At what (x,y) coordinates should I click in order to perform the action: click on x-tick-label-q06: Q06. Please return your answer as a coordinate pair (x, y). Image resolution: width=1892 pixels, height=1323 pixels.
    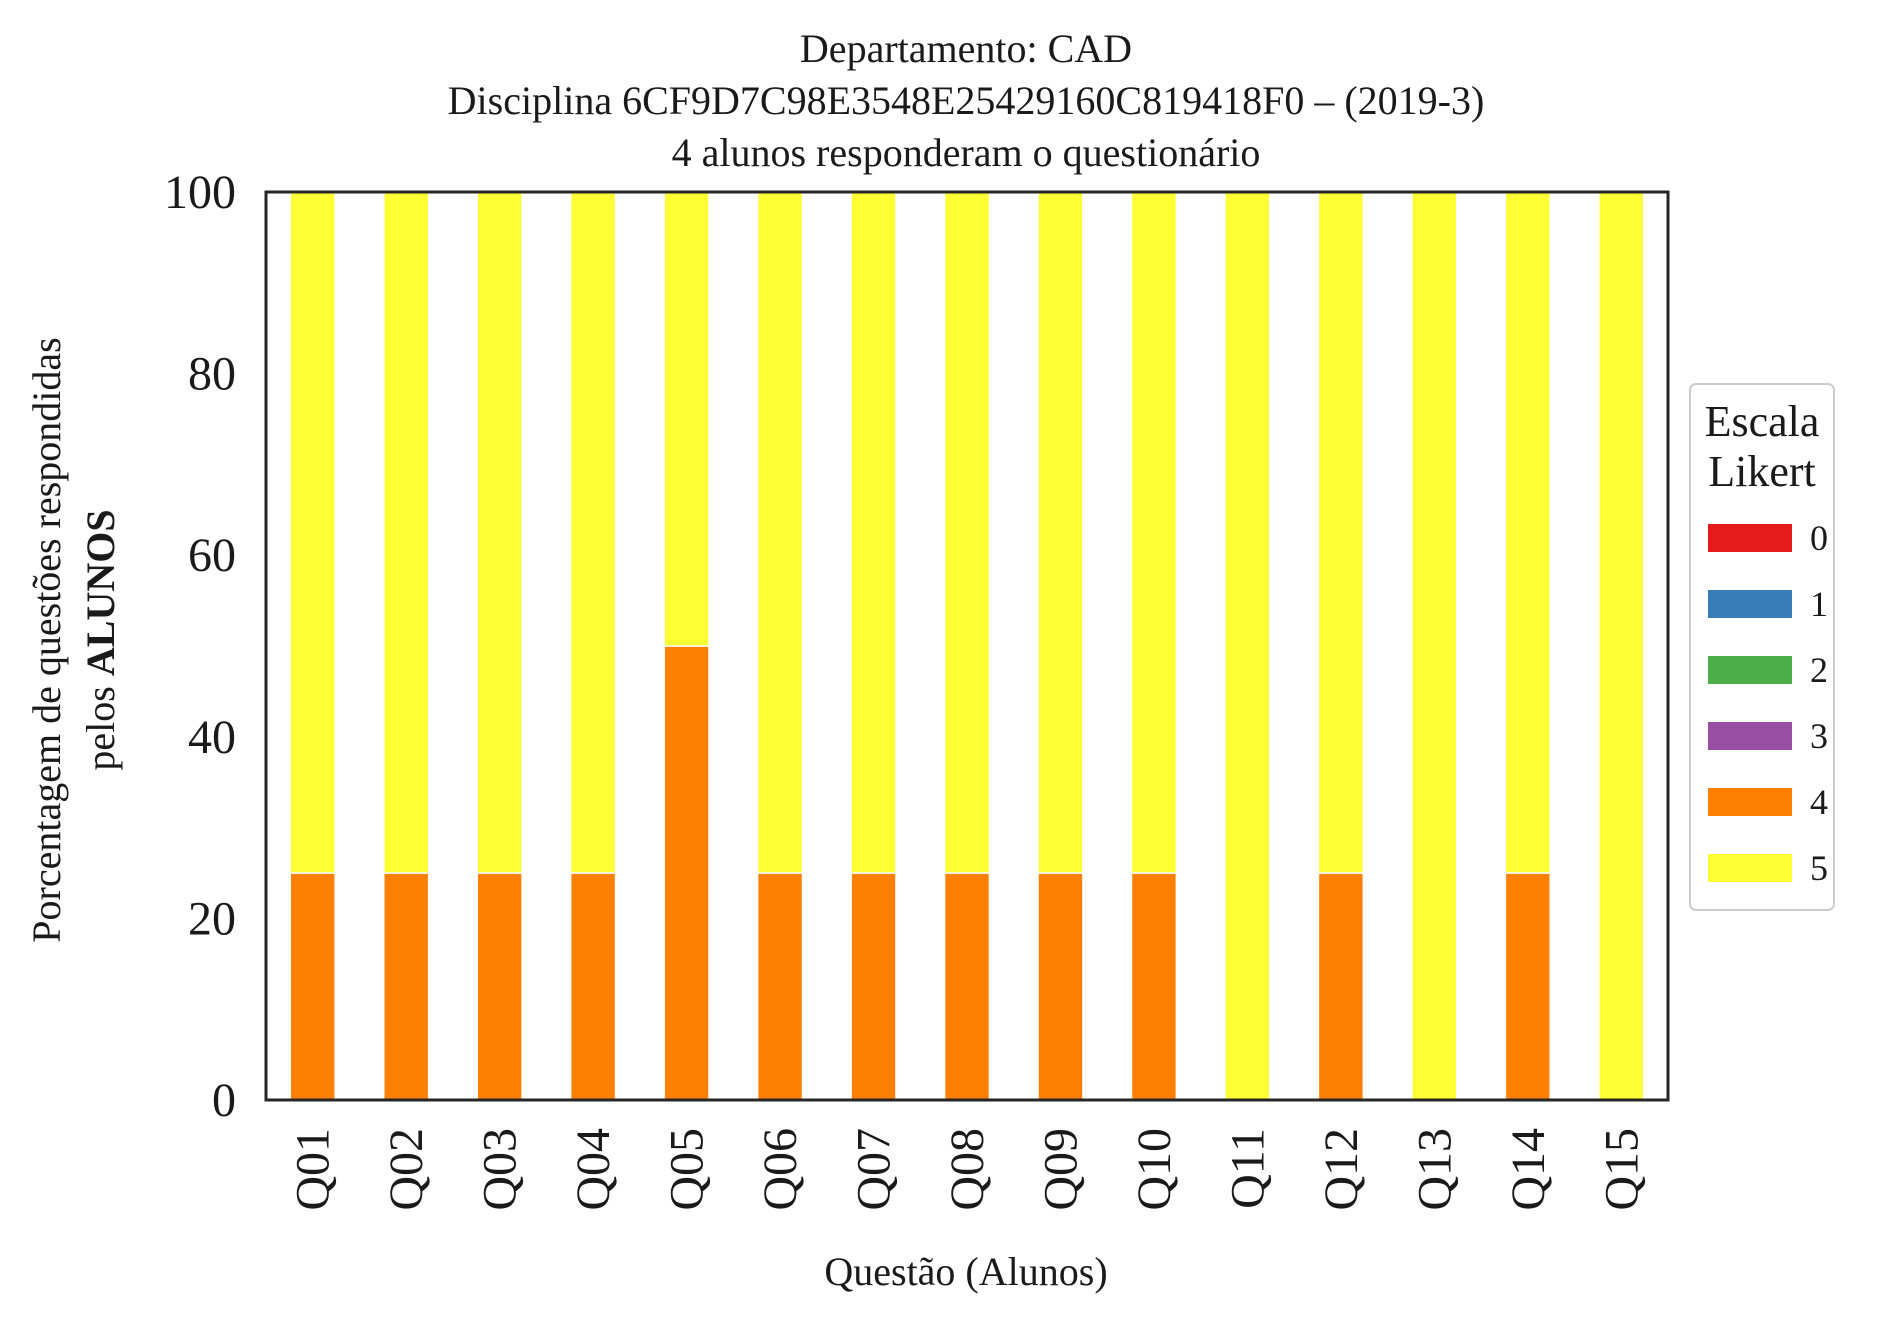
    Looking at the image, I should click on (780, 1169).